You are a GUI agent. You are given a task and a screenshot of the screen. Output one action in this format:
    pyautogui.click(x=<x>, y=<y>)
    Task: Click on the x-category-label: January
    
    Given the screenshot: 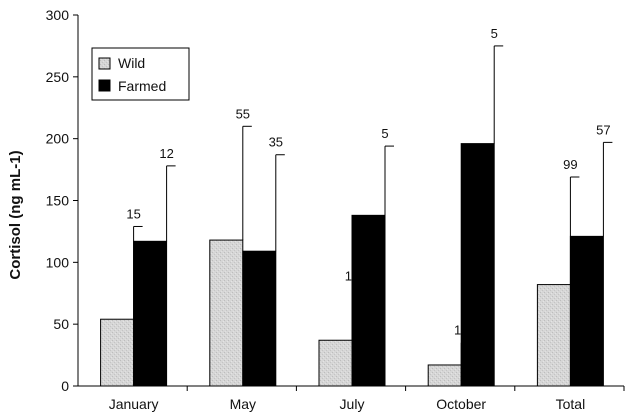 What is the action you would take?
    pyautogui.click(x=134, y=404)
    